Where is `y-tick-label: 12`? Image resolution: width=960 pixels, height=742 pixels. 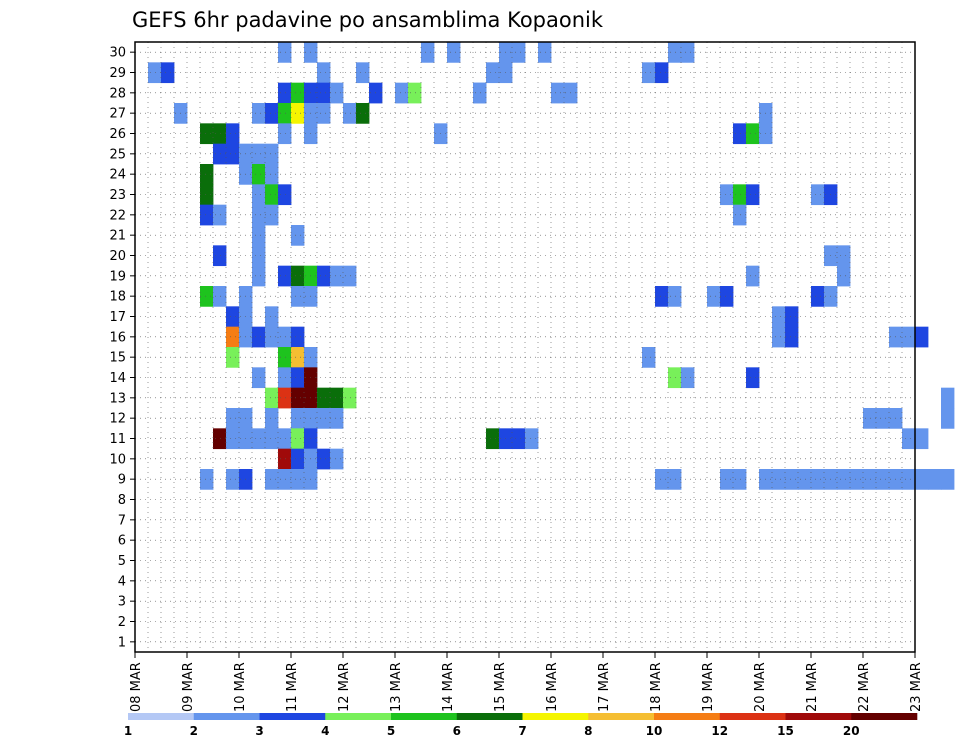 y-tick-label: 12 is located at coordinates (117, 419).